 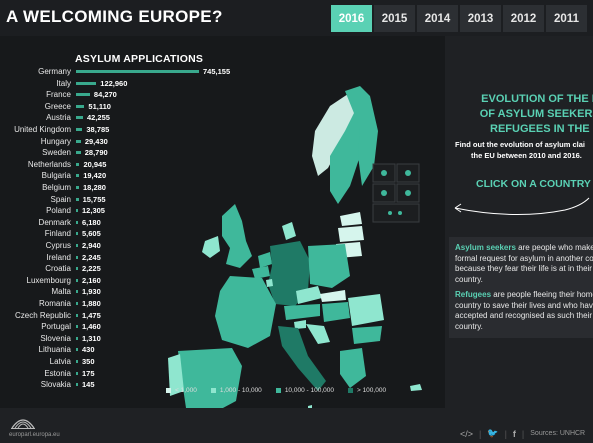 I want to click on bar-country-label: Bulgaria, so click(x=56, y=176).